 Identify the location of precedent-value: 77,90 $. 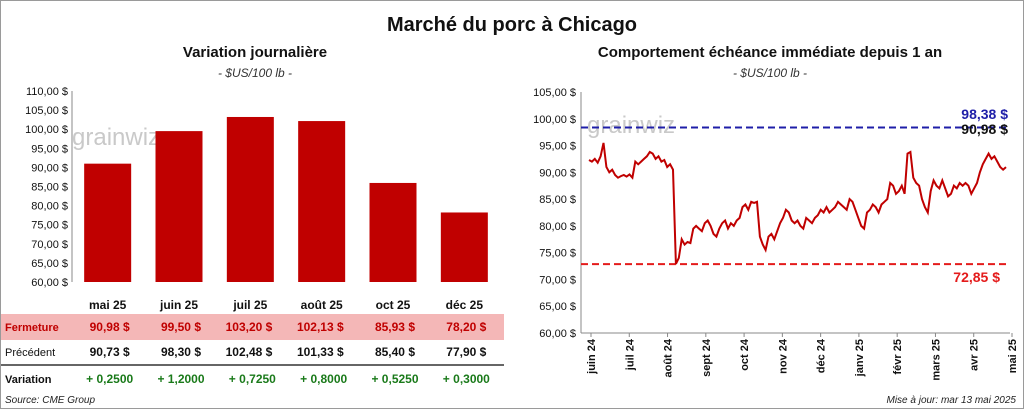
(466, 352).